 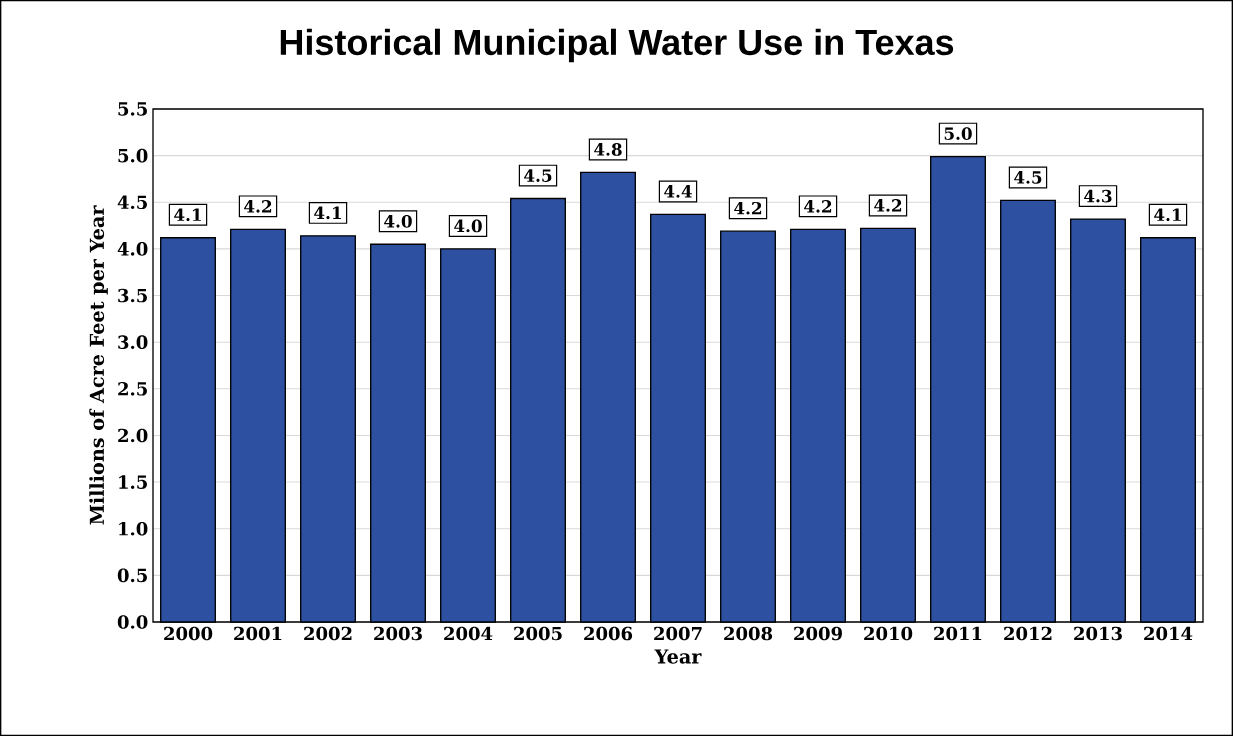 I want to click on y-tick-label: 1.0, so click(x=133, y=528).